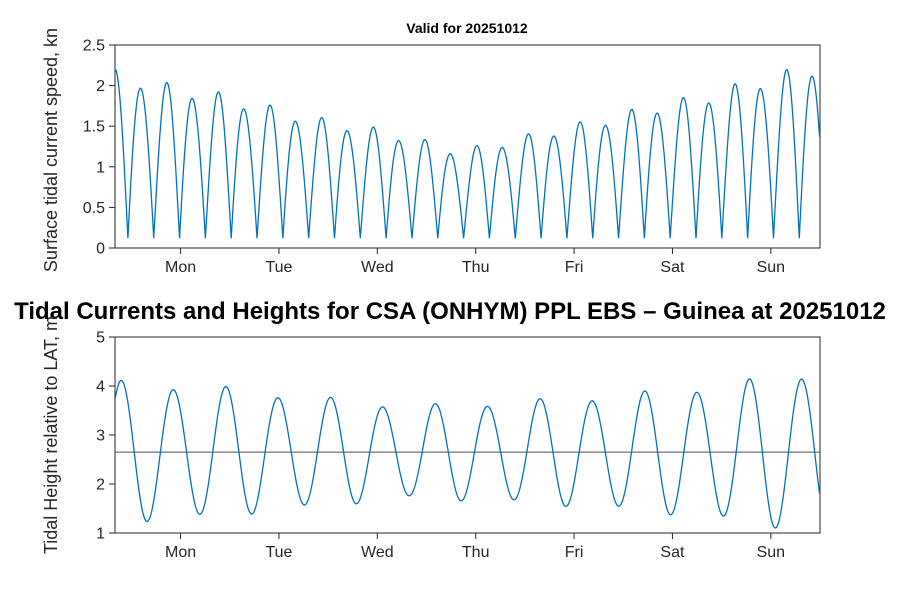  What do you see at coordinates (100, 436) in the screenshot?
I see `y-tick-label: 3` at bounding box center [100, 436].